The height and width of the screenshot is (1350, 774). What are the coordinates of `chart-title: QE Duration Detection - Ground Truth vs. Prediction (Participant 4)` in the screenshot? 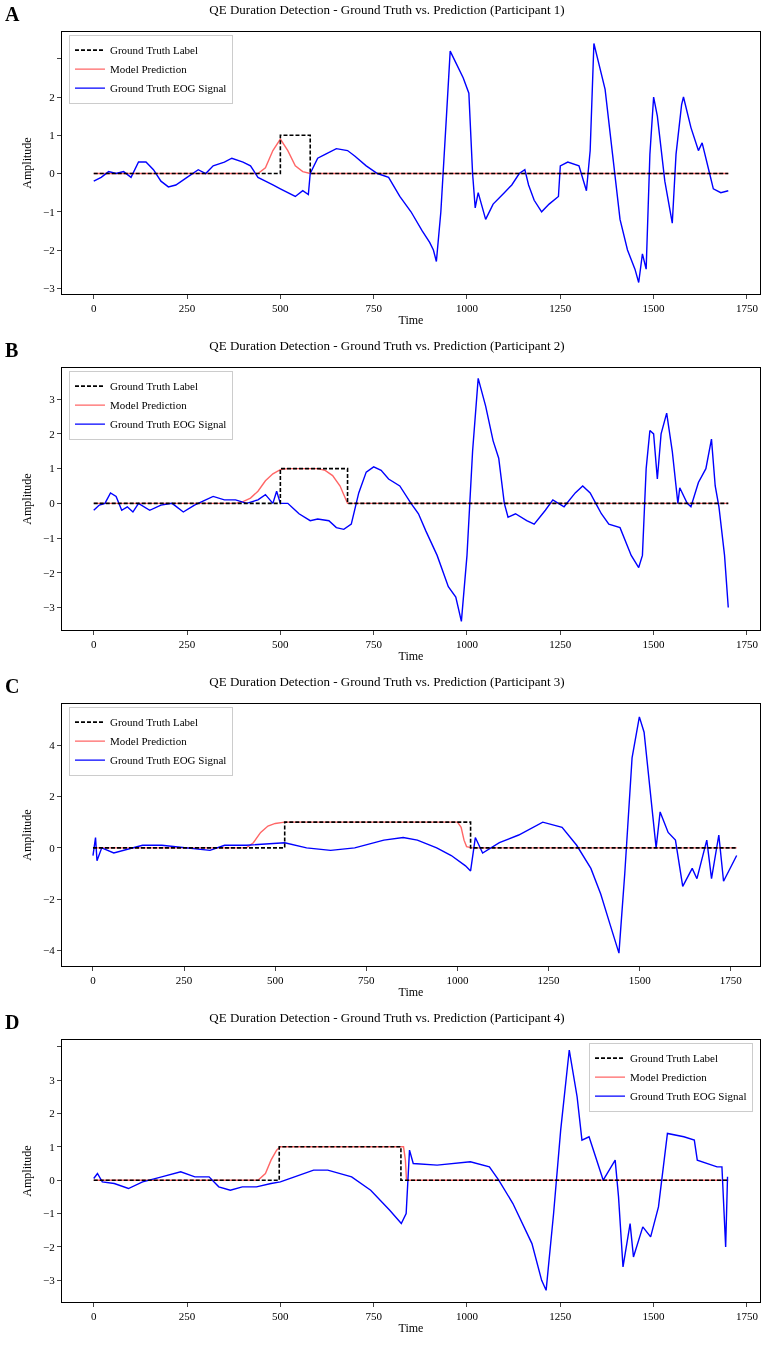 It's located at (387, 1018).